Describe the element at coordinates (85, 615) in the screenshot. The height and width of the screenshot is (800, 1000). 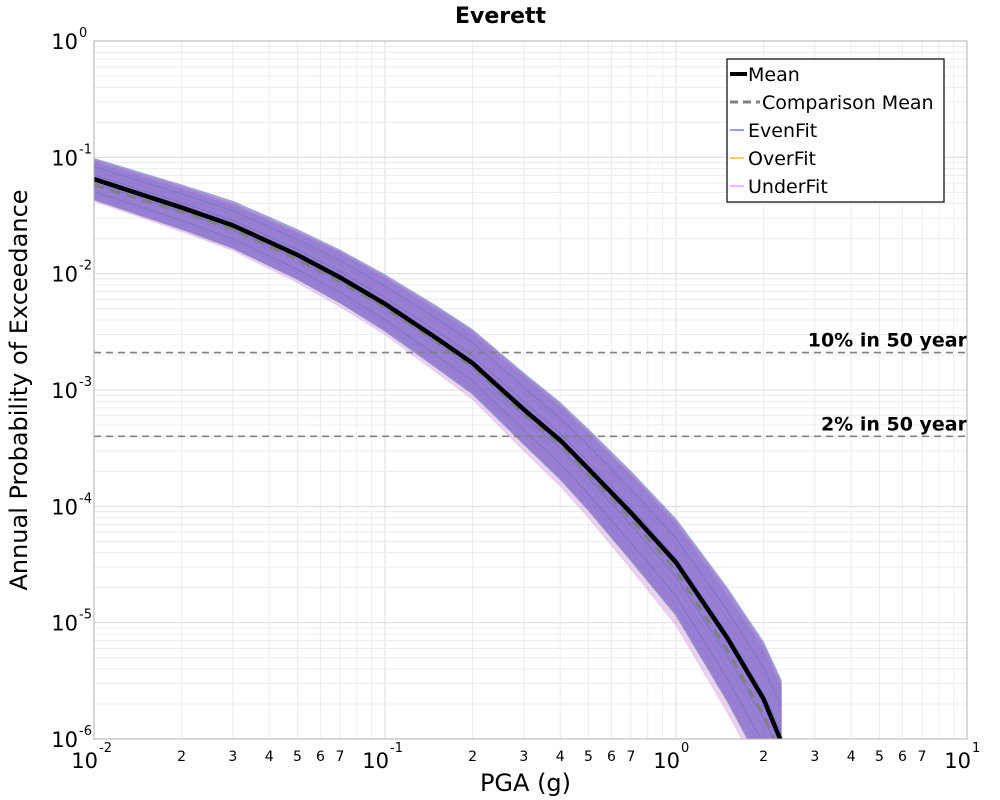
I see `y-tick-exponent: -5` at that location.